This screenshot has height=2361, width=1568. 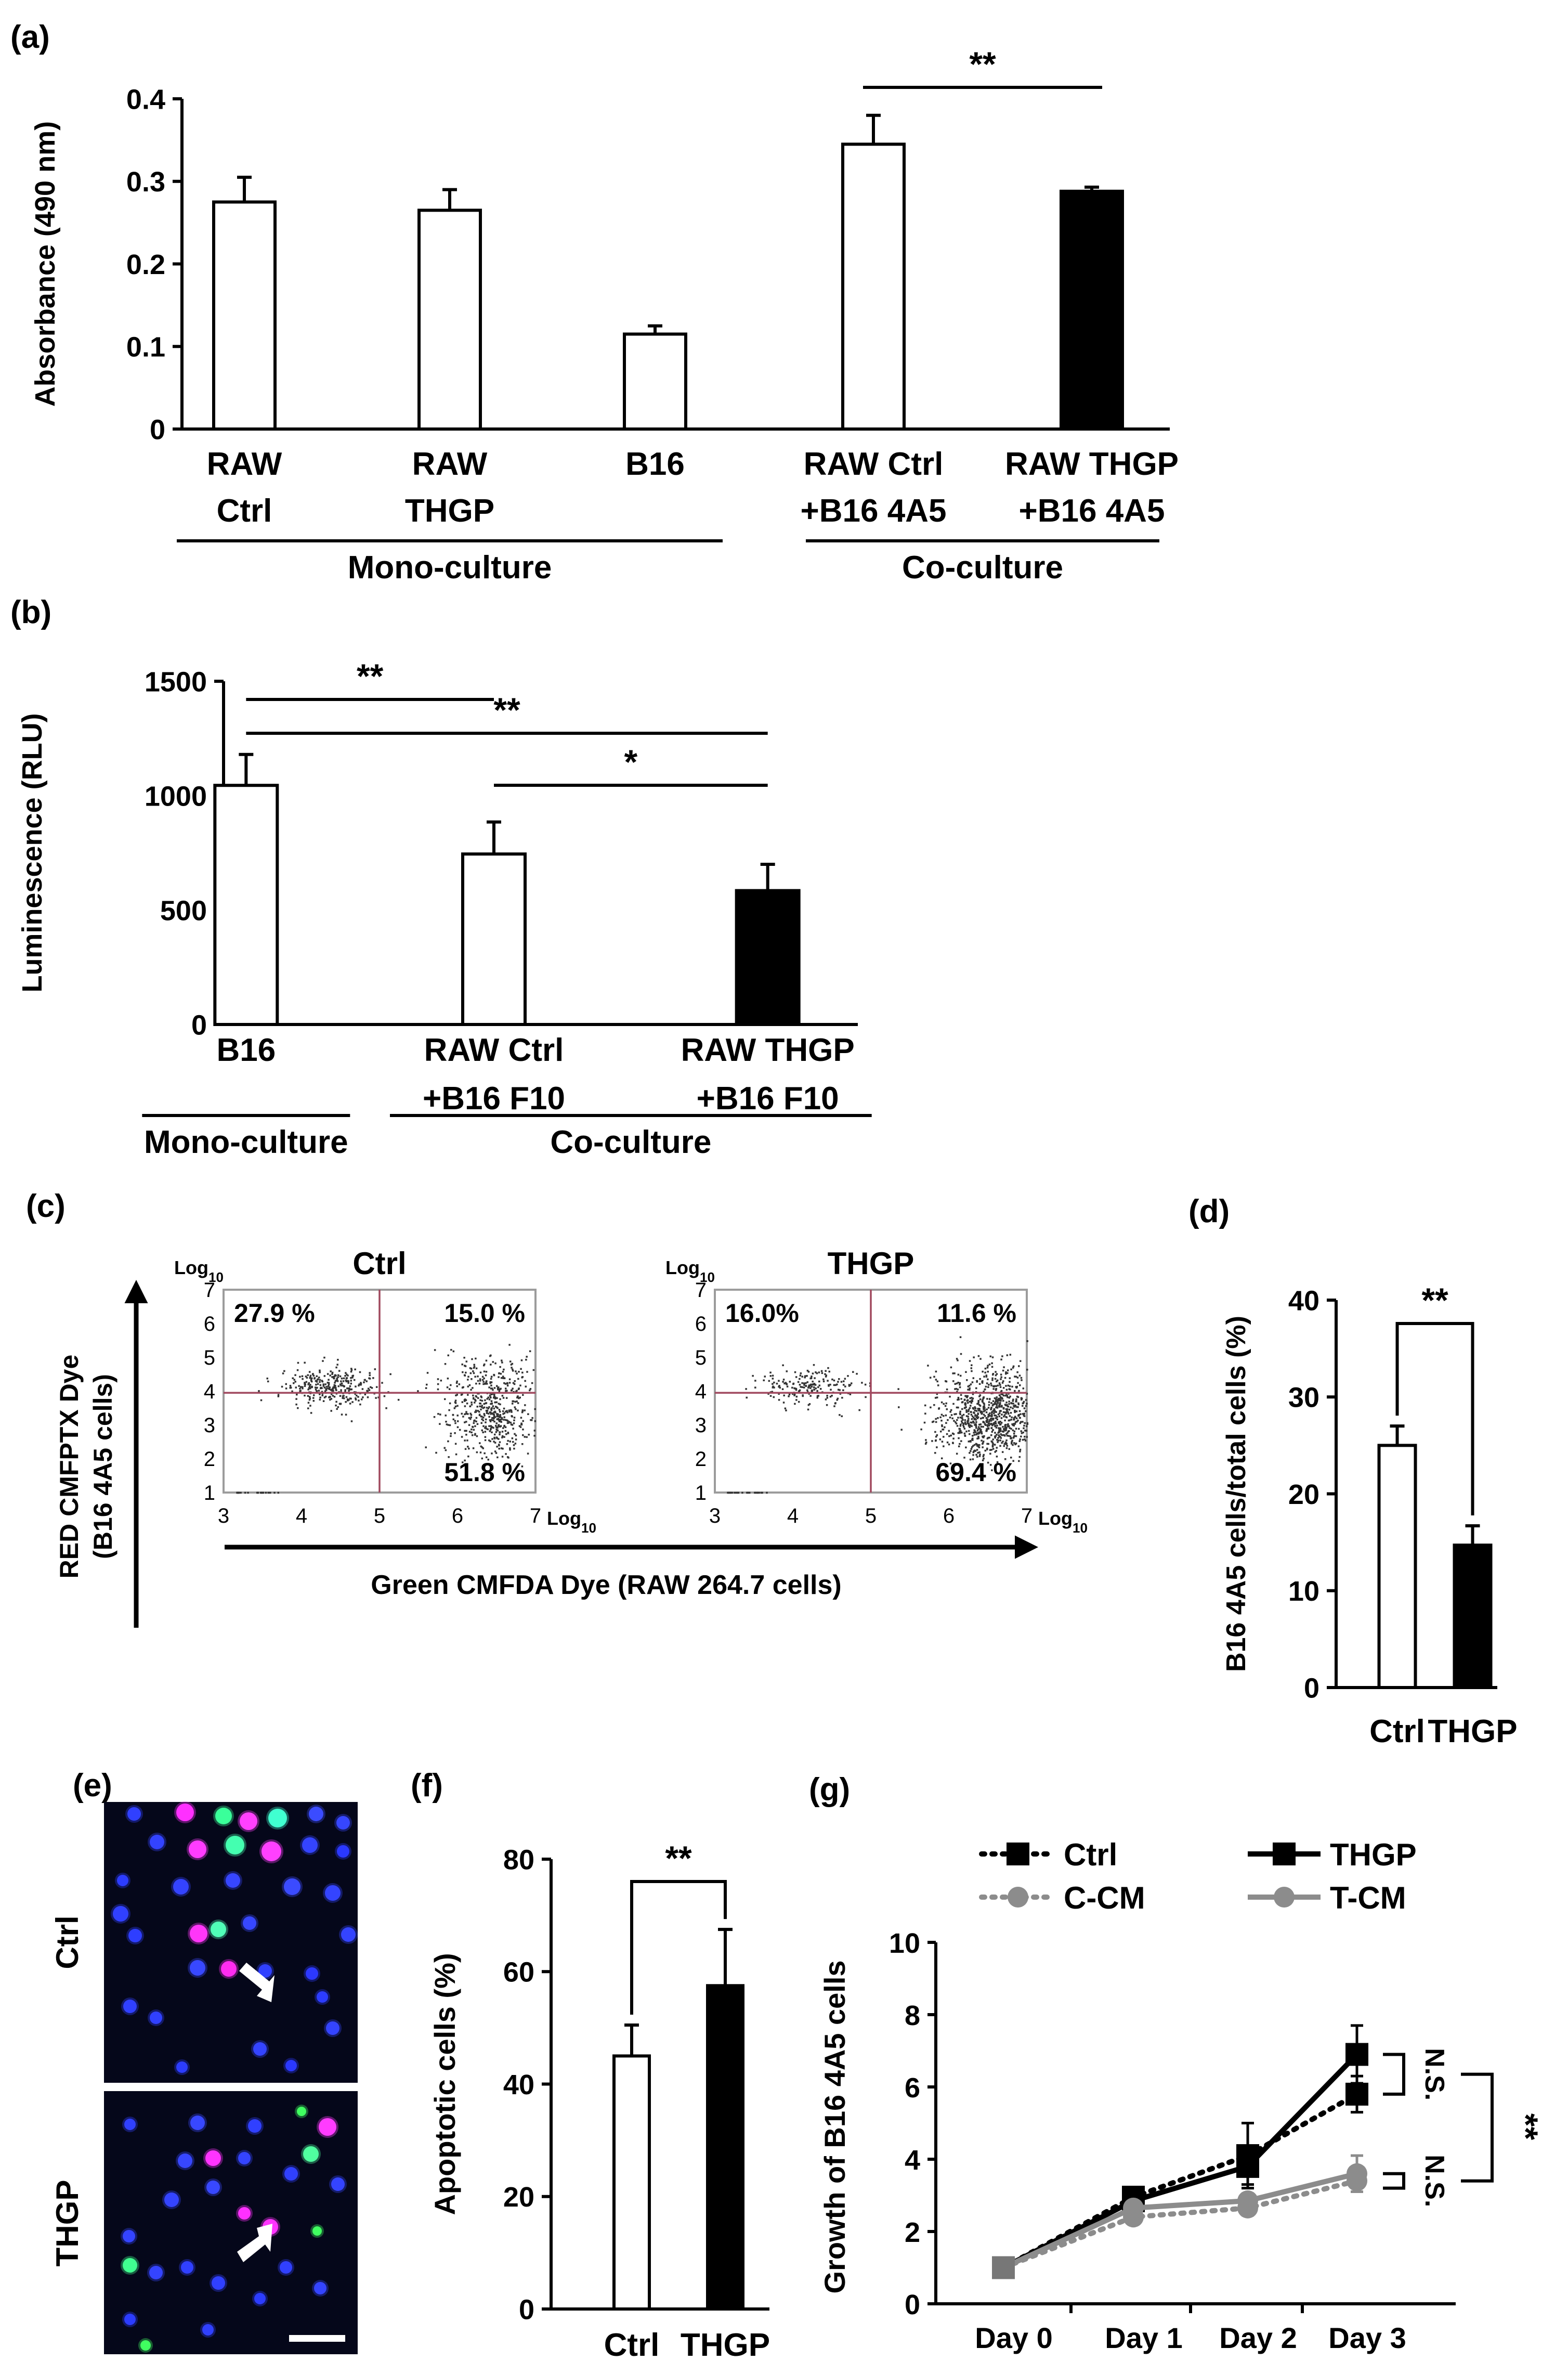 What do you see at coordinates (1247, 2200) in the screenshot?
I see `series-marker` at bounding box center [1247, 2200].